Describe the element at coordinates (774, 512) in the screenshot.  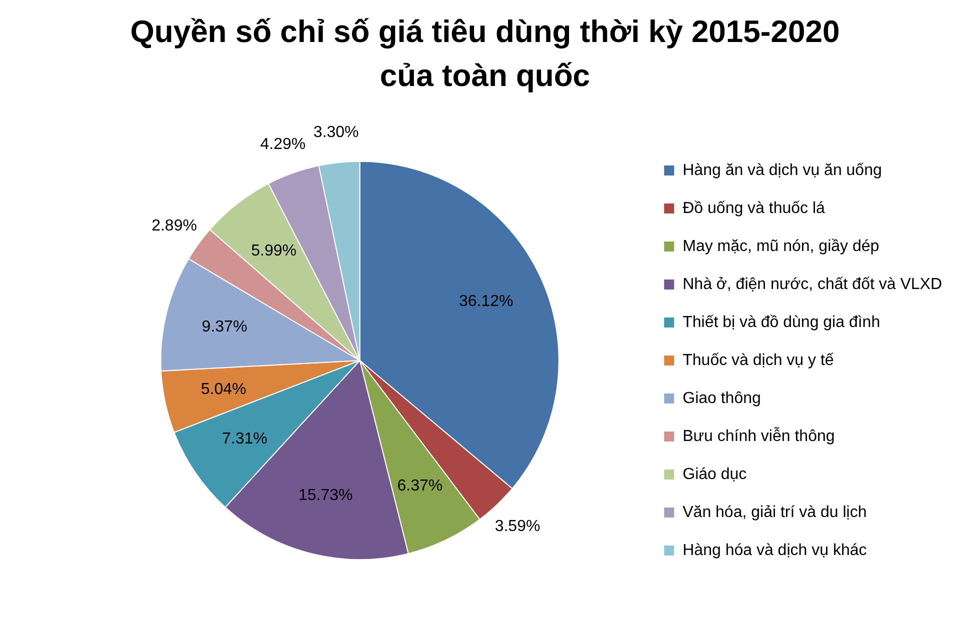
I see `legend-label: Văn hóa, giải trí và du lịch` at that location.